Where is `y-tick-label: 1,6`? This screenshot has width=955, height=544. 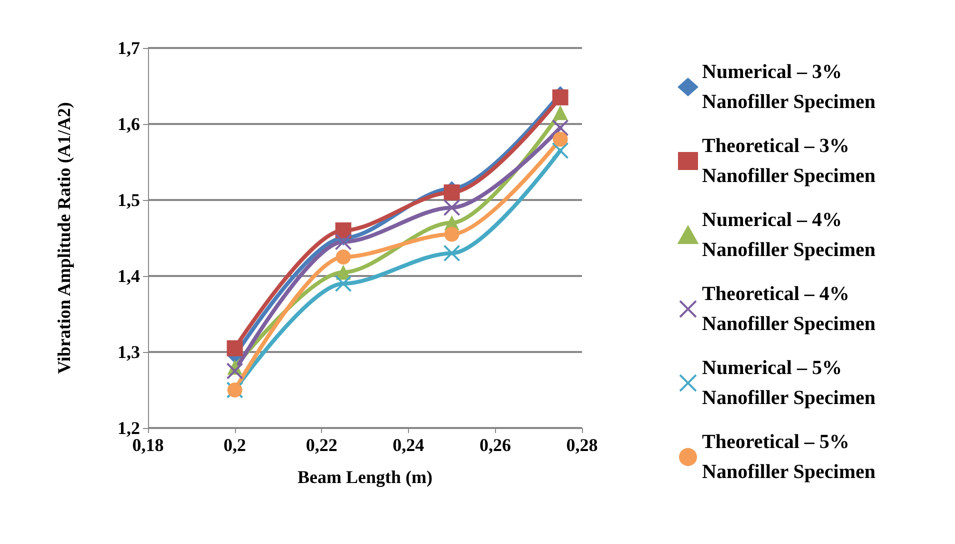
y-tick-label: 1,6 is located at coordinates (129, 124).